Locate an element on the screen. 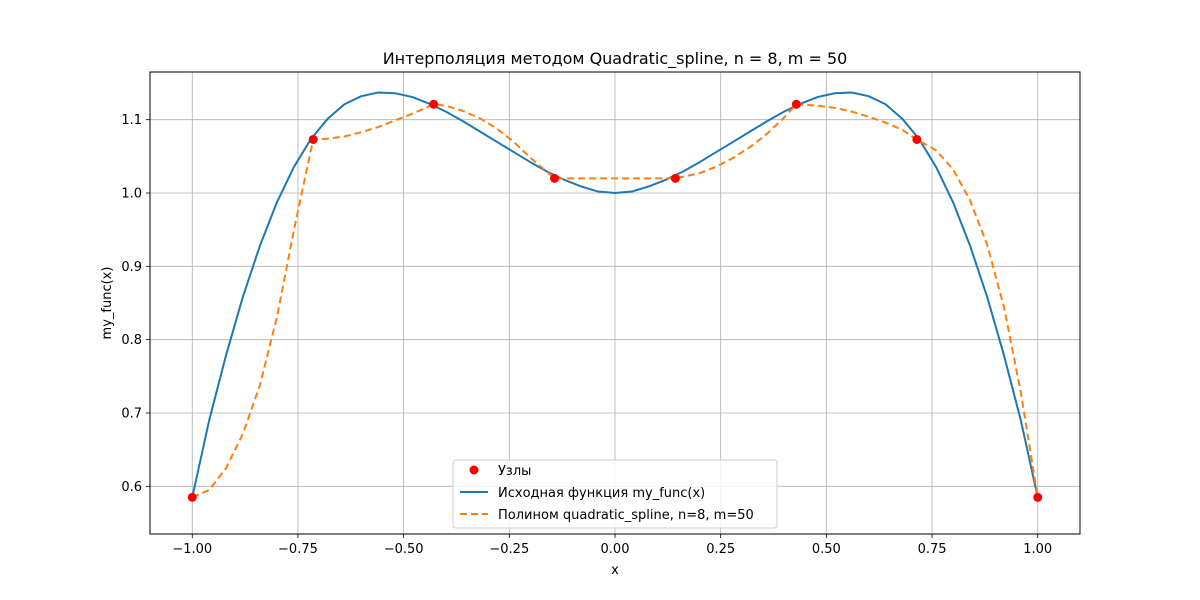 The height and width of the screenshot is (600, 1200). y-tick-label: 0.9 is located at coordinates (131, 267).